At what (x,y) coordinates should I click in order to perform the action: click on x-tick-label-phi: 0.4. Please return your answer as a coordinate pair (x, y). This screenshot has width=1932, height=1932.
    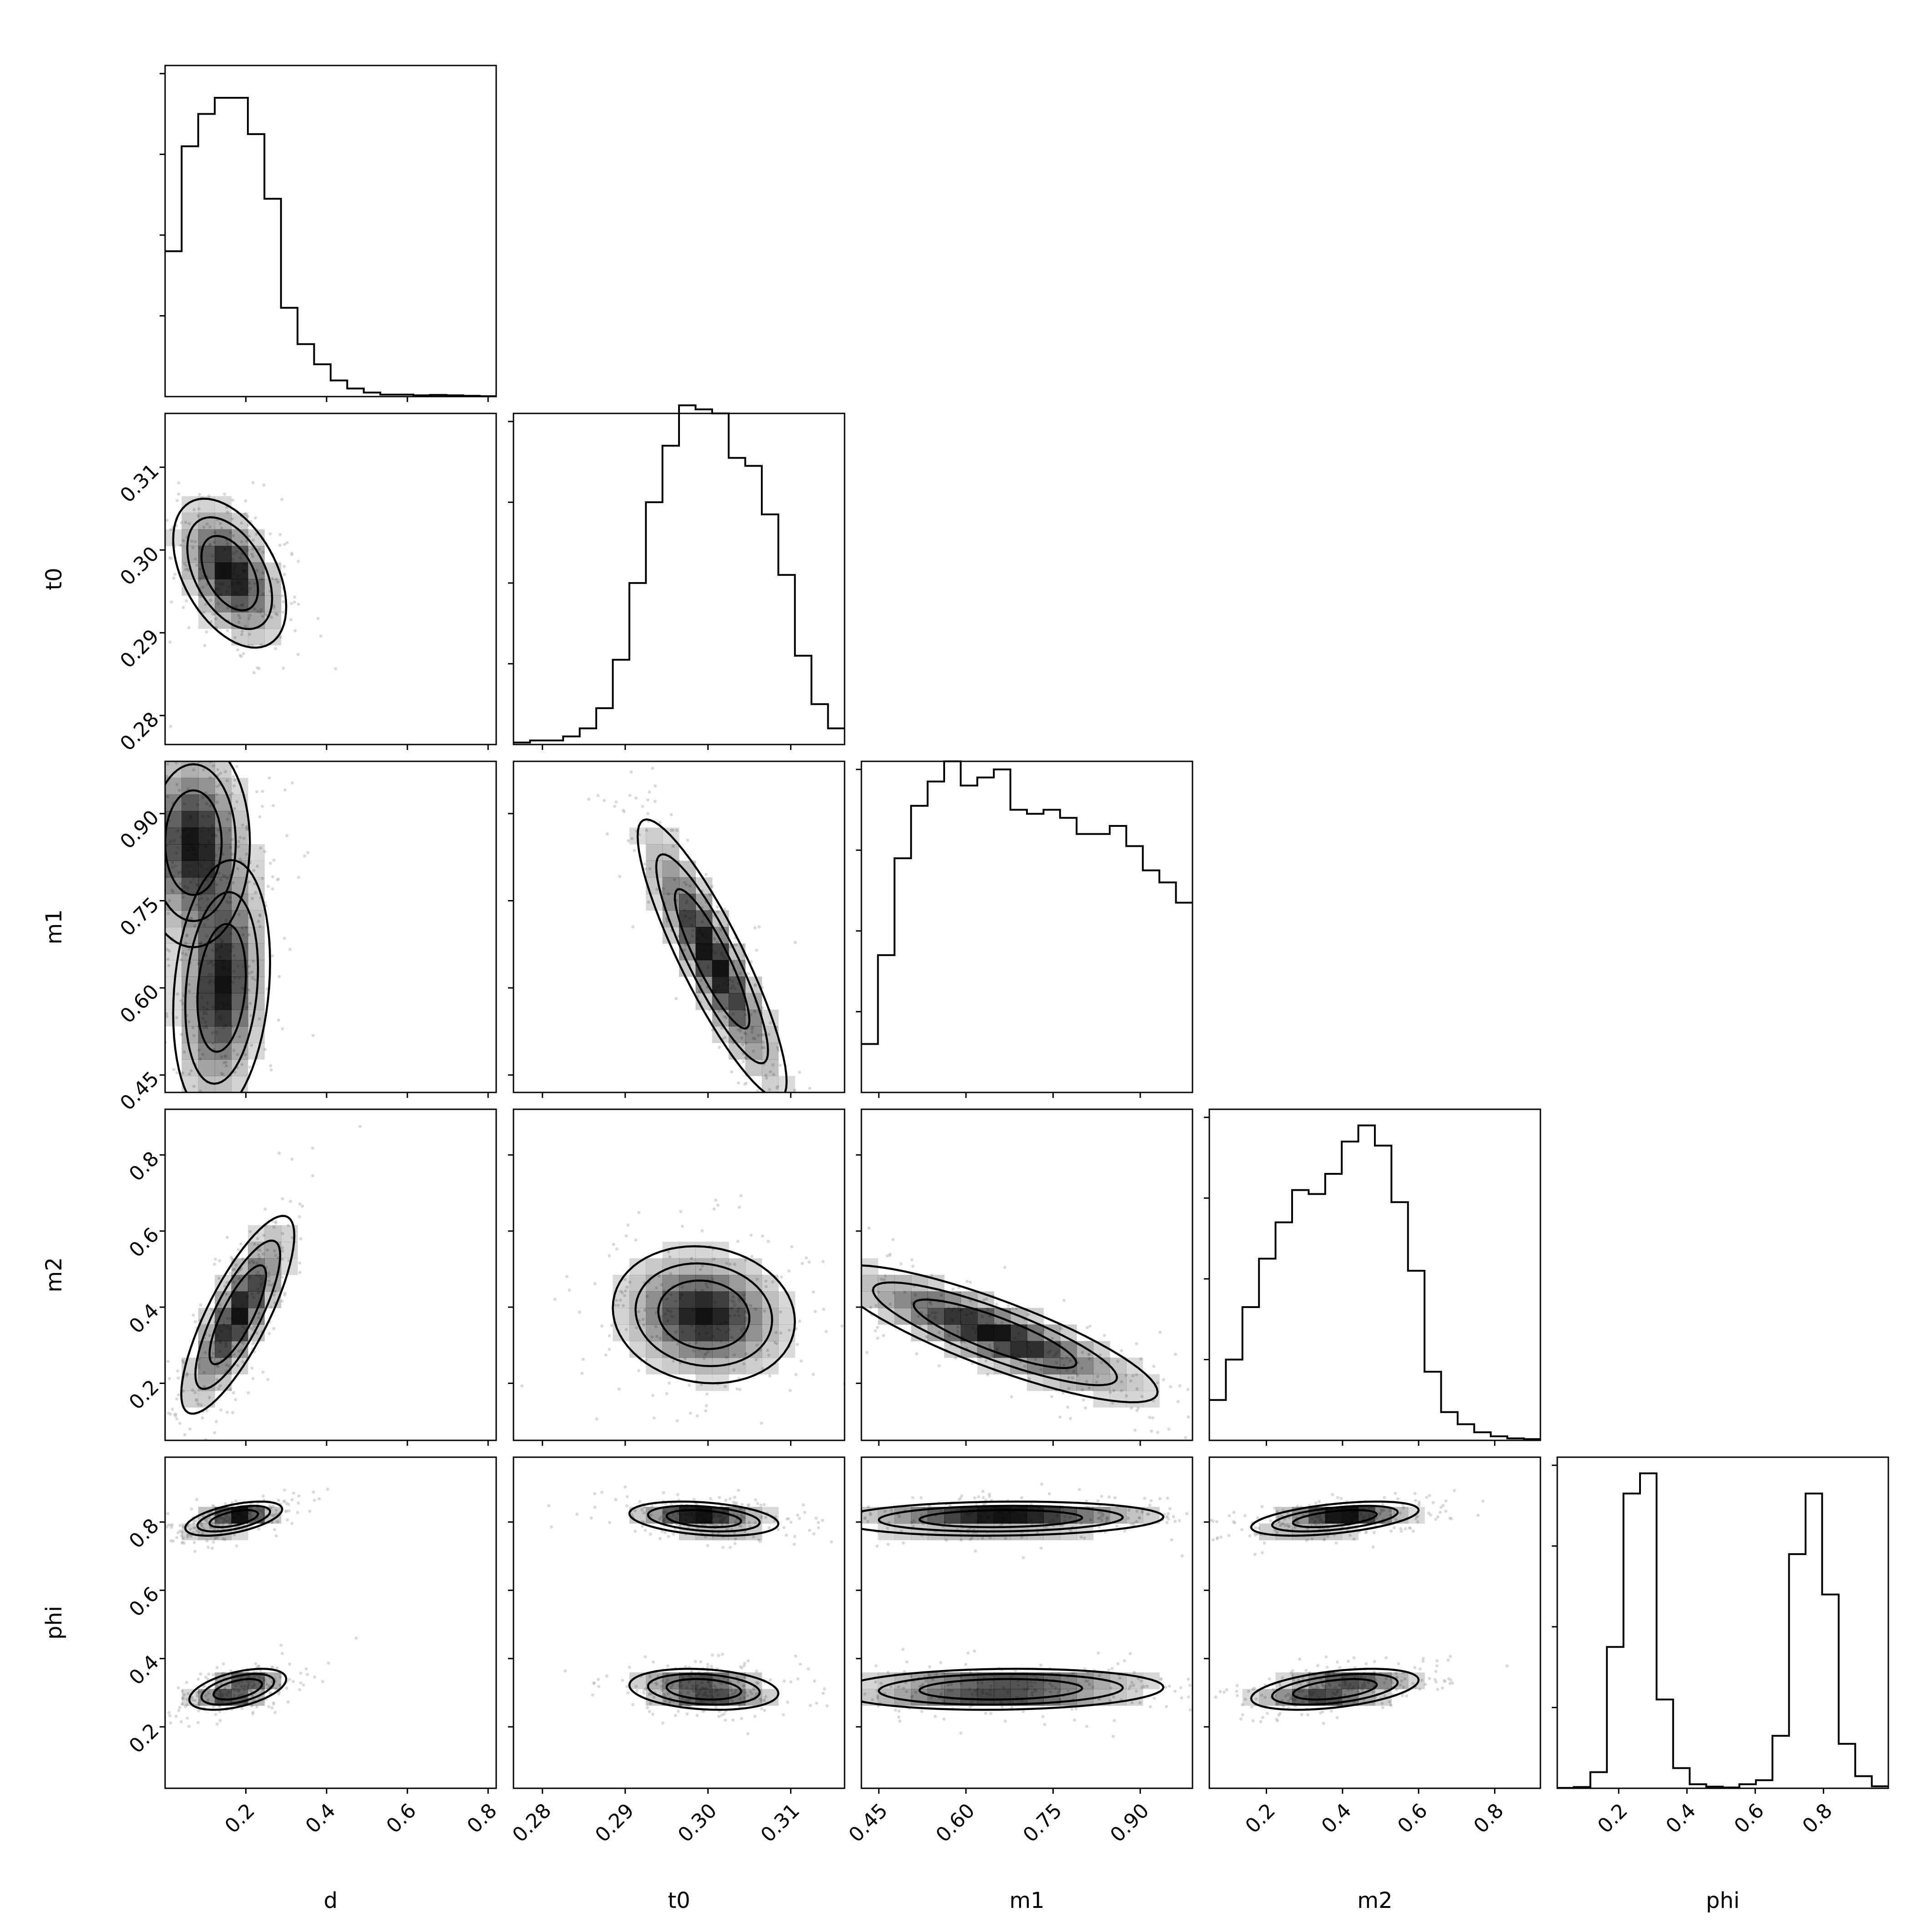
    Looking at the image, I should click on (1681, 1818).